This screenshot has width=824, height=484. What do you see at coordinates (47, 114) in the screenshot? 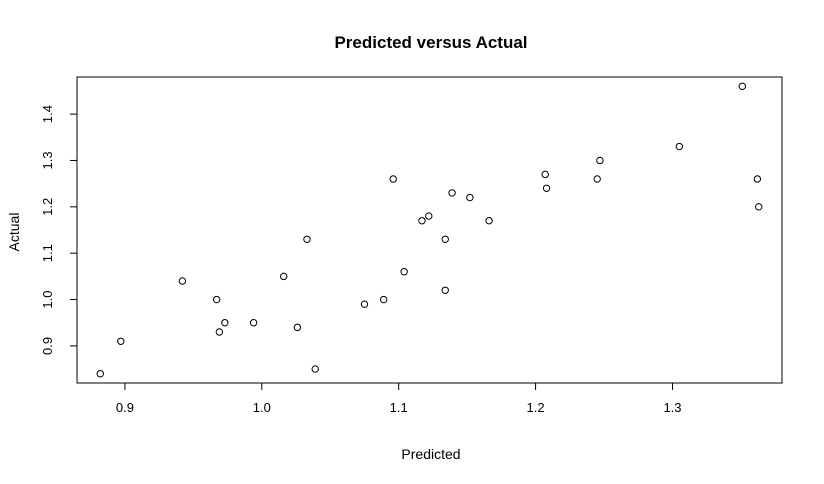
I see `y-tick-label: 1.4` at bounding box center [47, 114].